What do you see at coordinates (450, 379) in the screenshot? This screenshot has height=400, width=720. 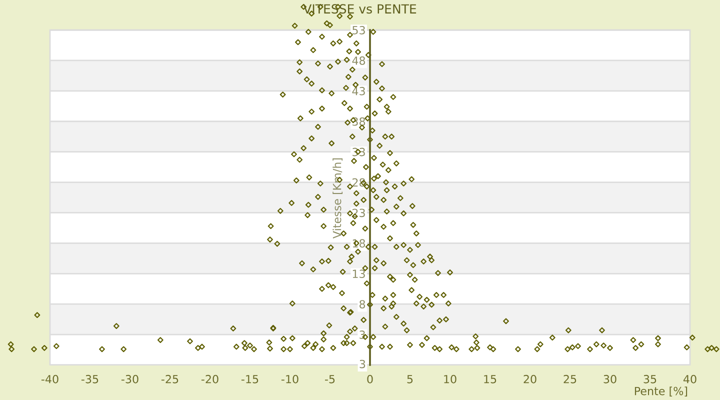 I see `x-tick-label: 10` at bounding box center [450, 379].